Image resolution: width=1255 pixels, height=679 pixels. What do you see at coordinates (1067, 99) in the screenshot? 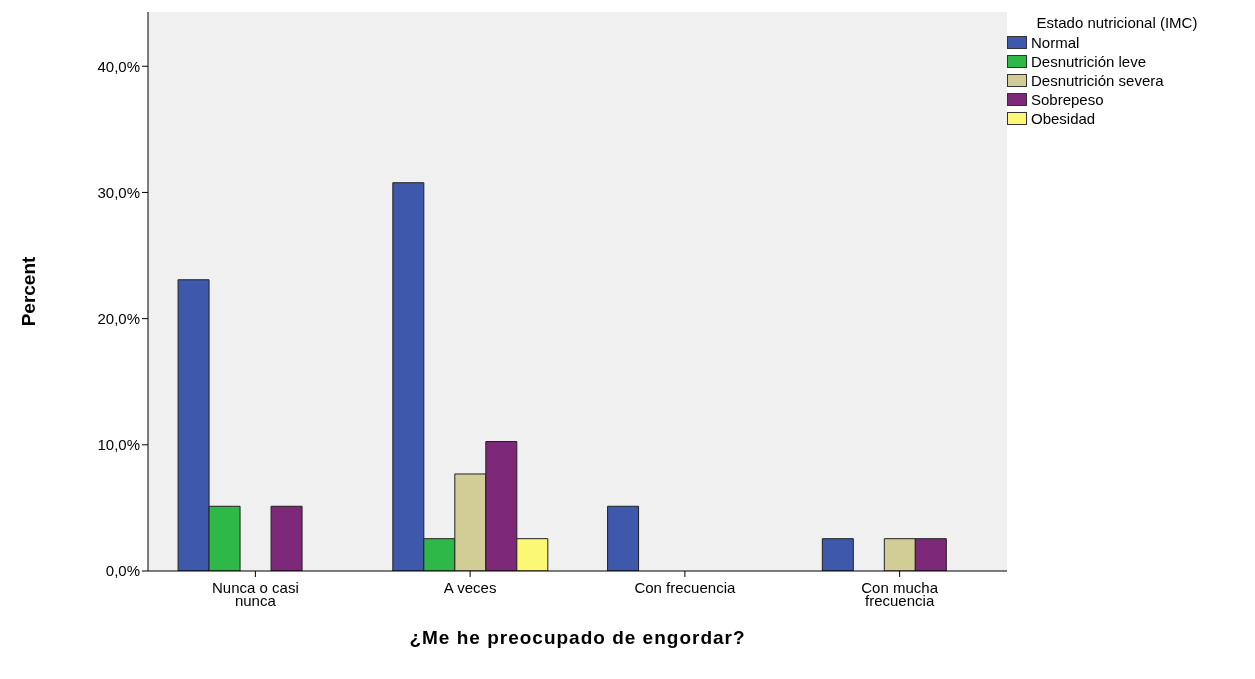
I see `legend-label: Sobrepeso` at bounding box center [1067, 99].